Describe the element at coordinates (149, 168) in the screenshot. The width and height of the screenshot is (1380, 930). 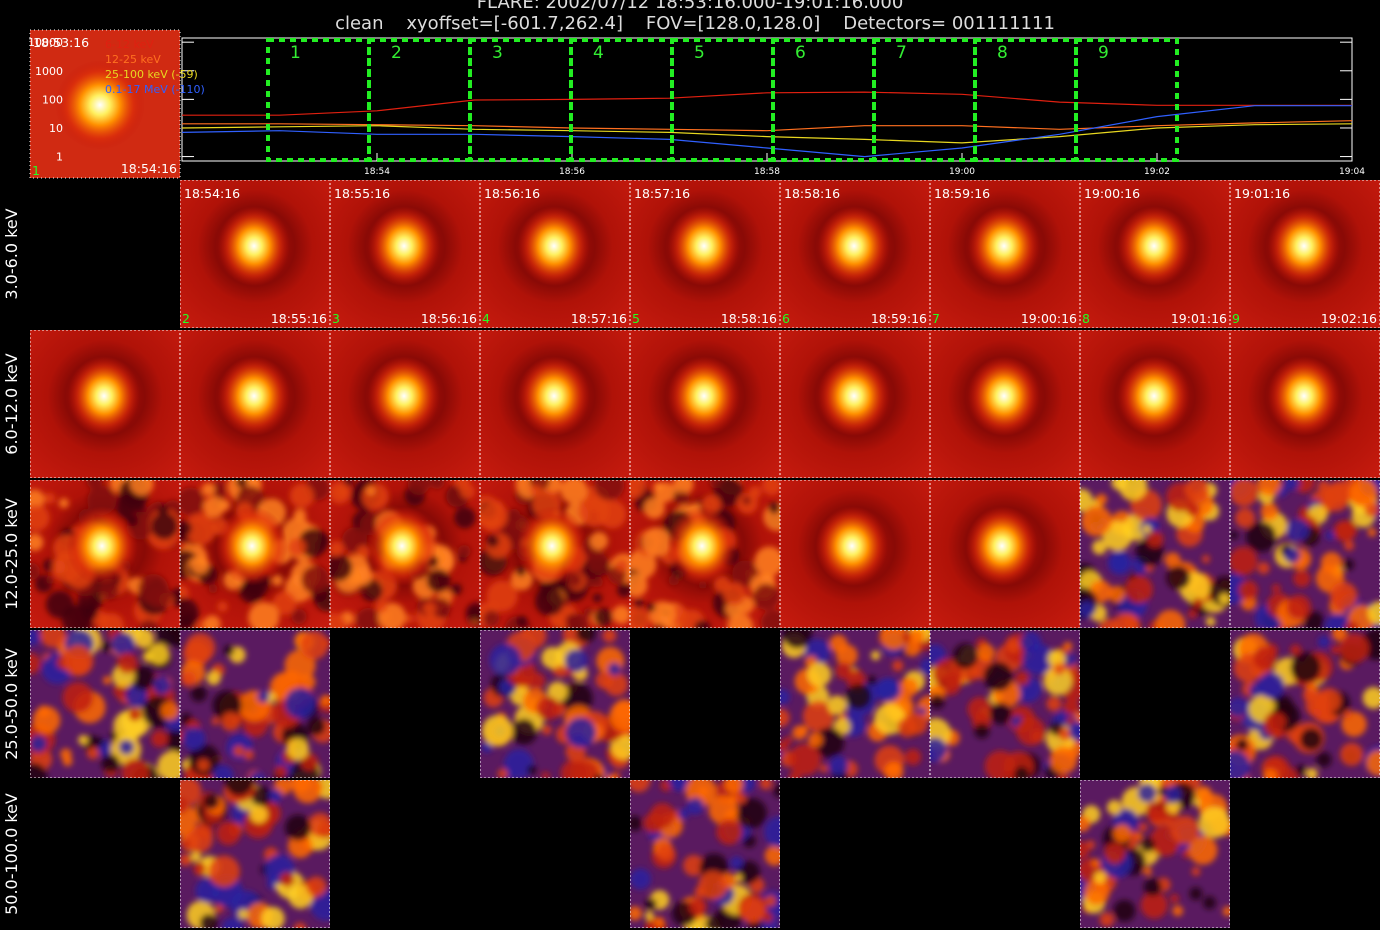
I see `overview-end: 18:54:16` at that location.